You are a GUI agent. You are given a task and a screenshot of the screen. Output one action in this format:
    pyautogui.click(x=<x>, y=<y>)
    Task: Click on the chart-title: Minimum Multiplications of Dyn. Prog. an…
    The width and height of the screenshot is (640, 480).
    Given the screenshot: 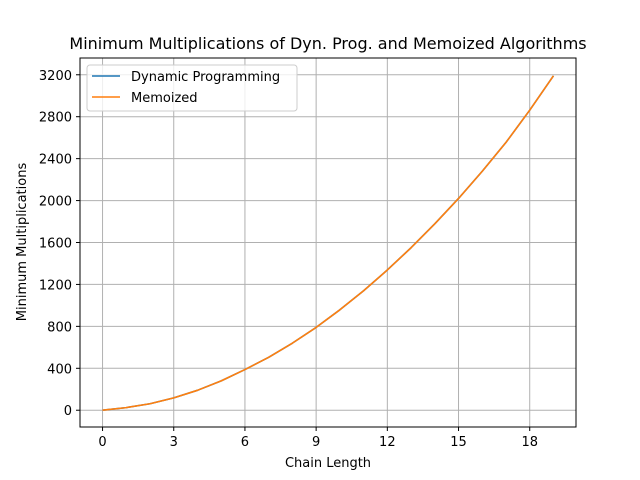 What is the action you would take?
    pyautogui.click(x=327, y=43)
    